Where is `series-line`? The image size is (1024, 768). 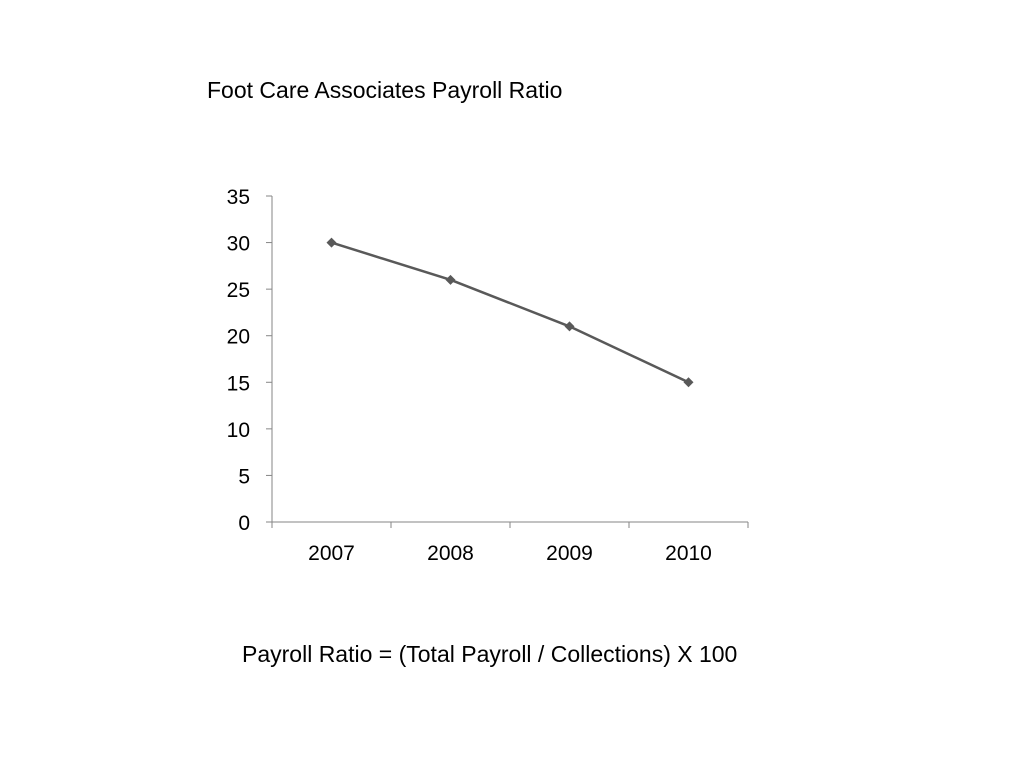 series-line is located at coordinates (510, 312).